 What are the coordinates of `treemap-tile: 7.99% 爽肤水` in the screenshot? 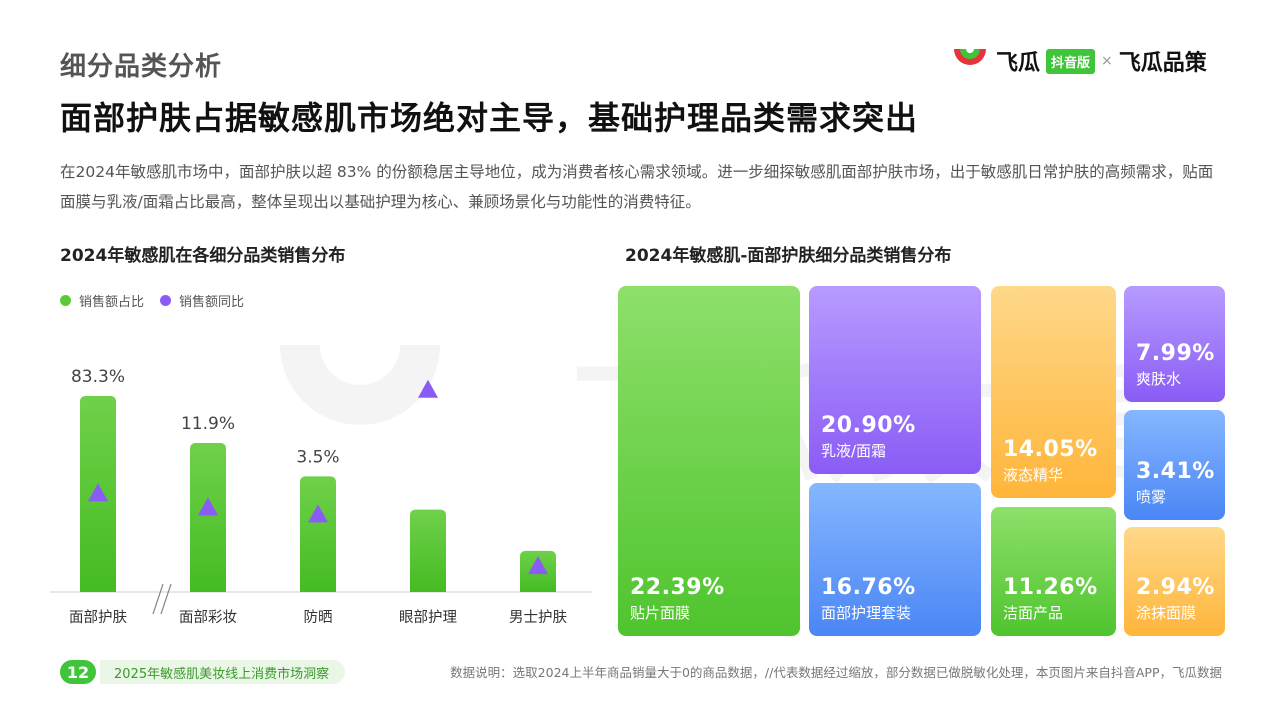 It's located at (1174, 344).